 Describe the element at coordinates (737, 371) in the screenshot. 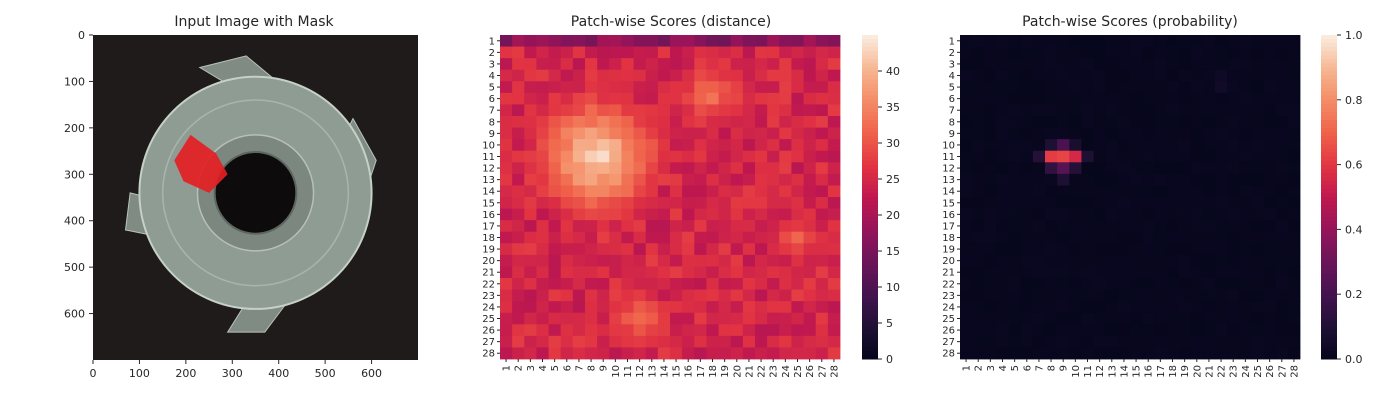

I see `x-tick-label: 20` at that location.